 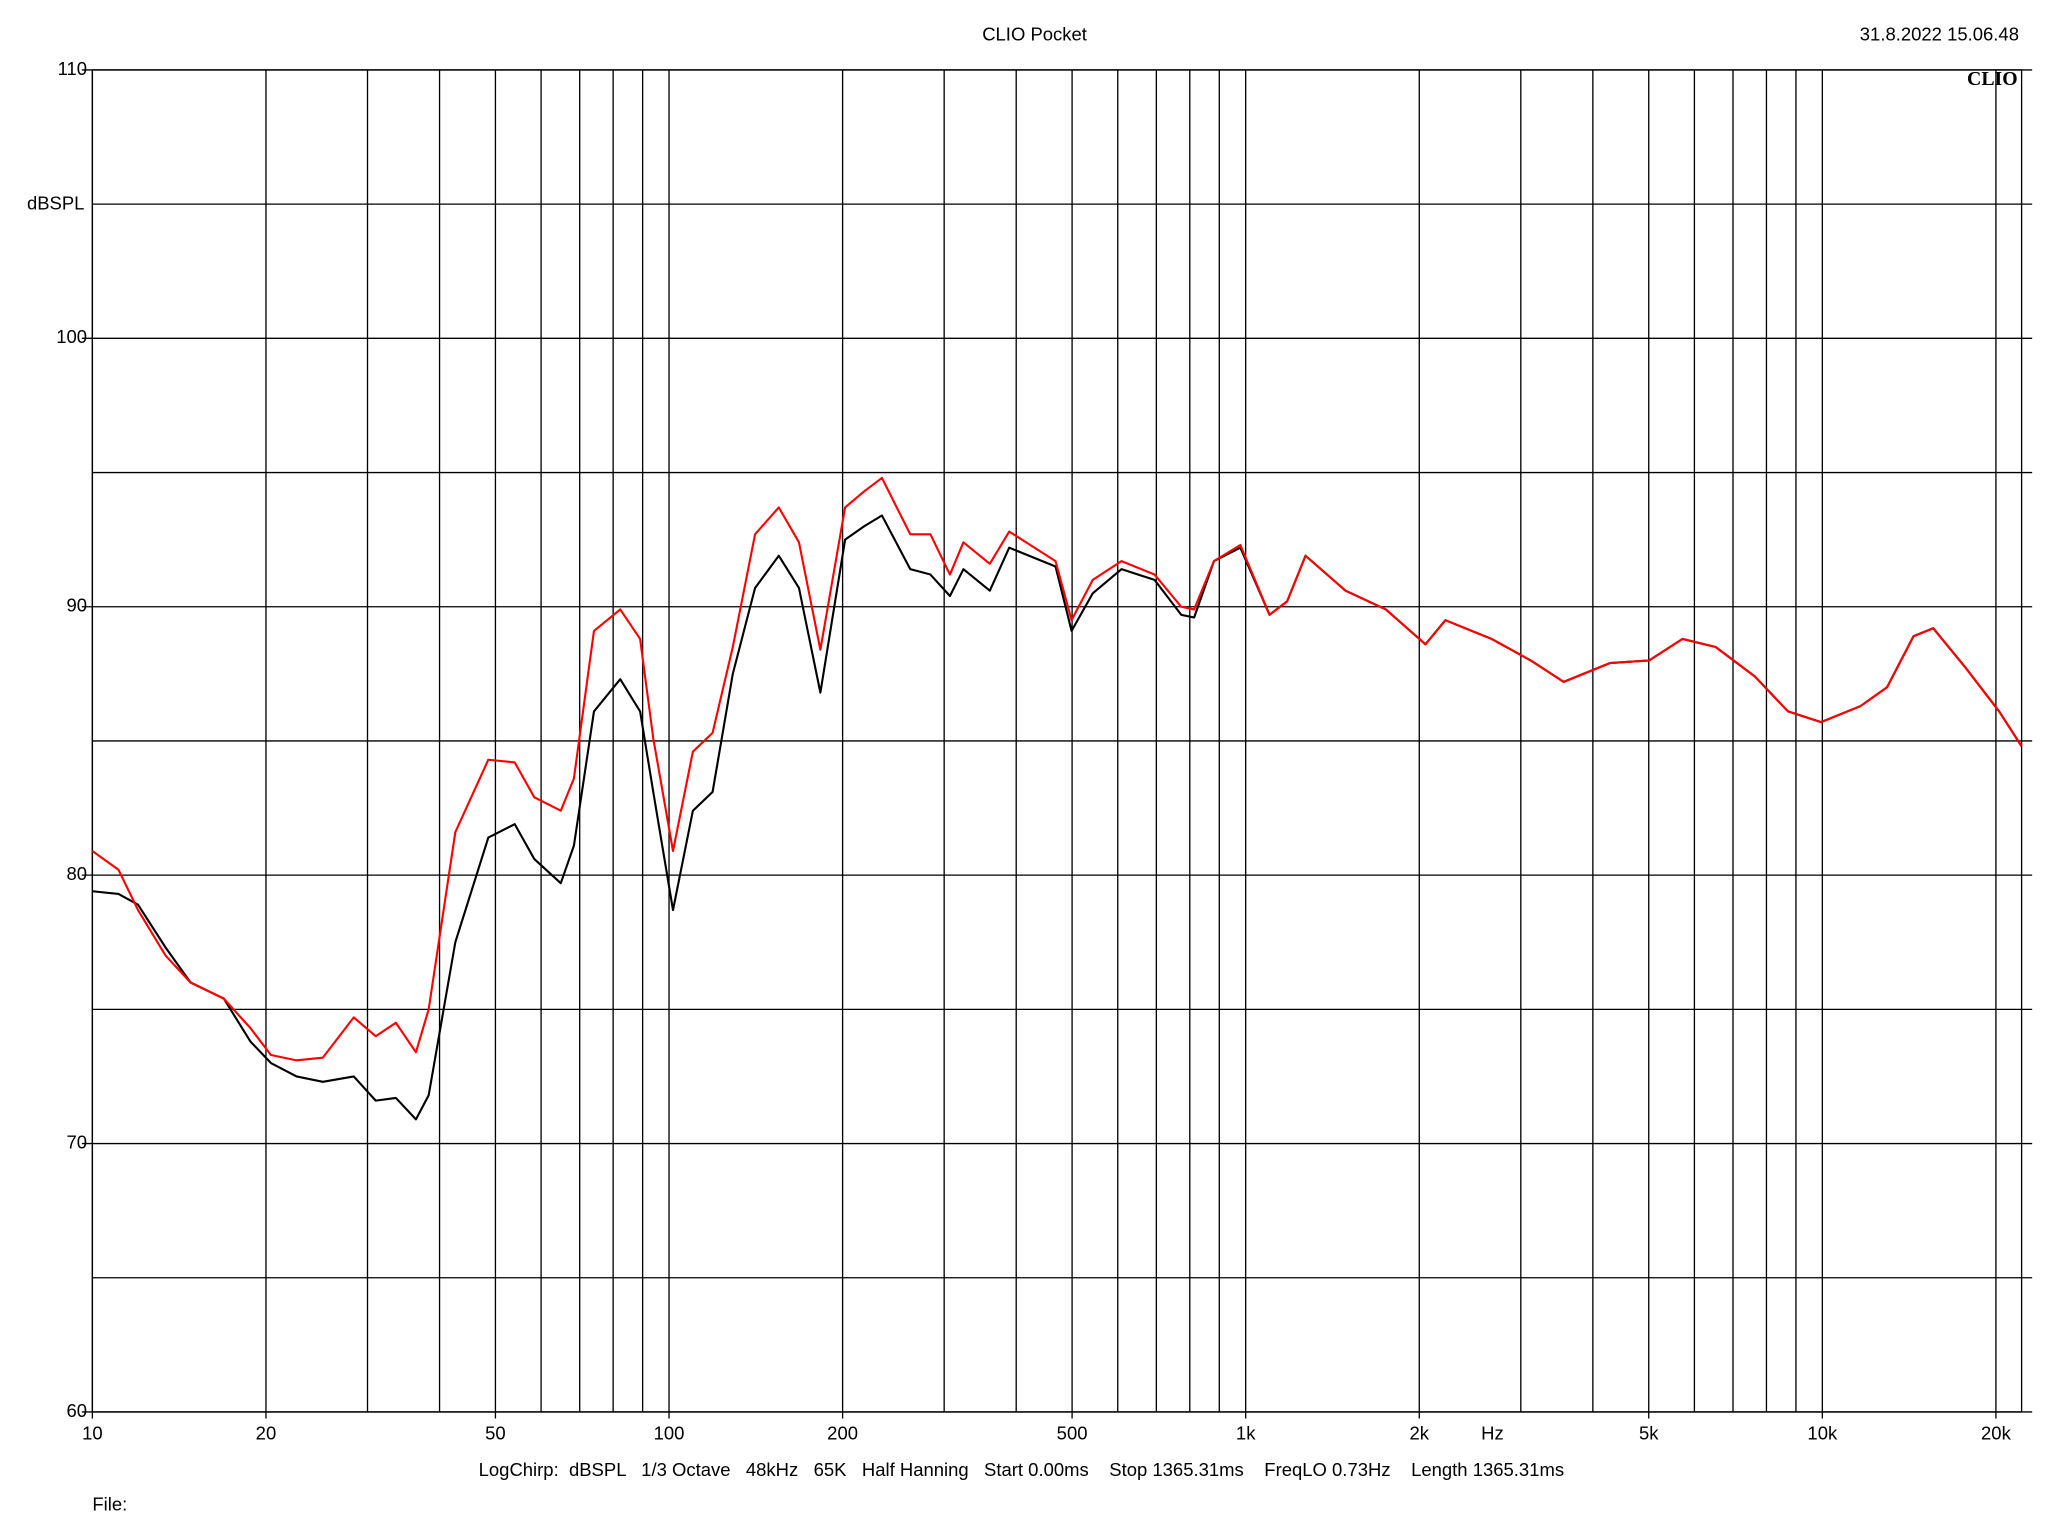 What do you see at coordinates (1246, 1432) in the screenshot?
I see `x-tick-label: 1k` at bounding box center [1246, 1432].